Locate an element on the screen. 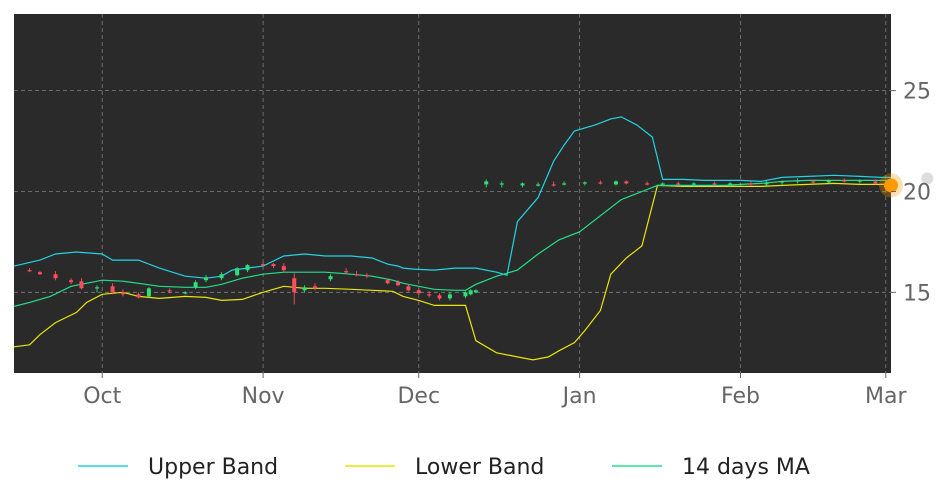 Image resolution: width=943 pixels, height=502 pixels. y-tick-label-15: 15 is located at coordinates (917, 293).